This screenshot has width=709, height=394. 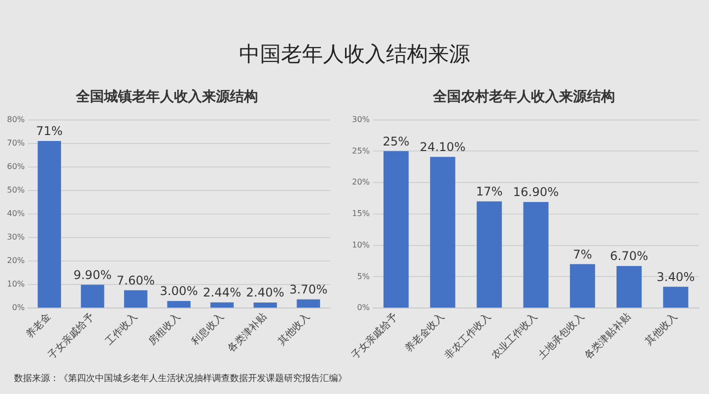 I want to click on data-label: 7.60%, so click(x=135, y=280).